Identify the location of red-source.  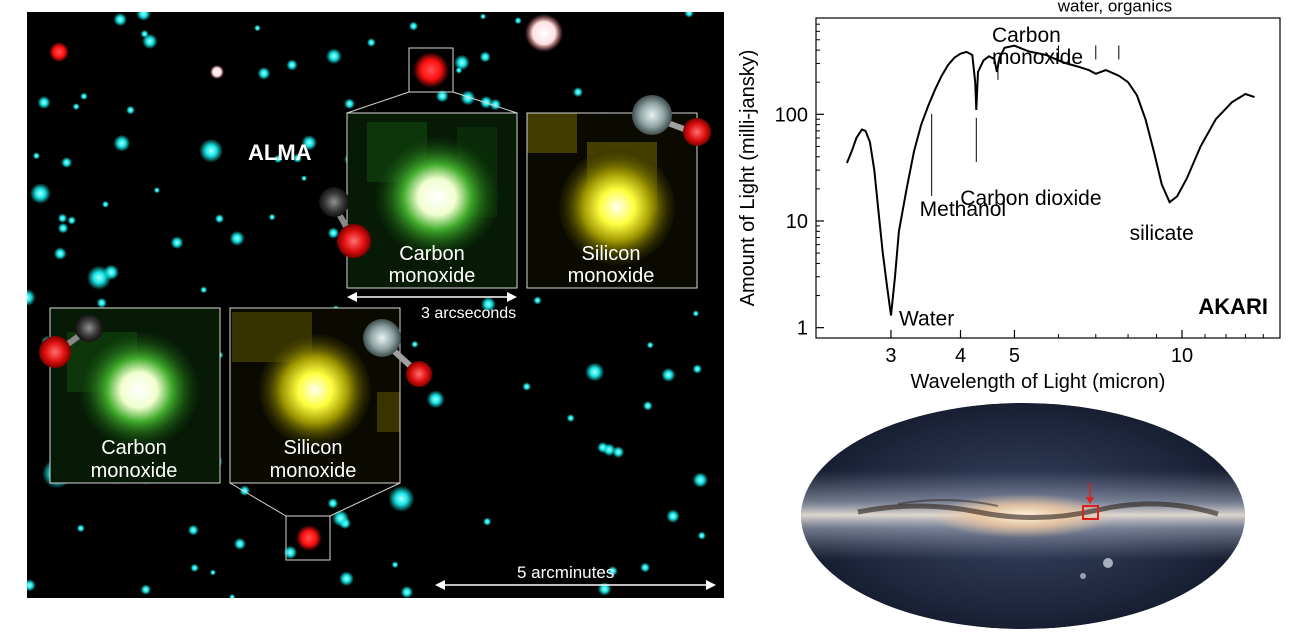
(59, 52).